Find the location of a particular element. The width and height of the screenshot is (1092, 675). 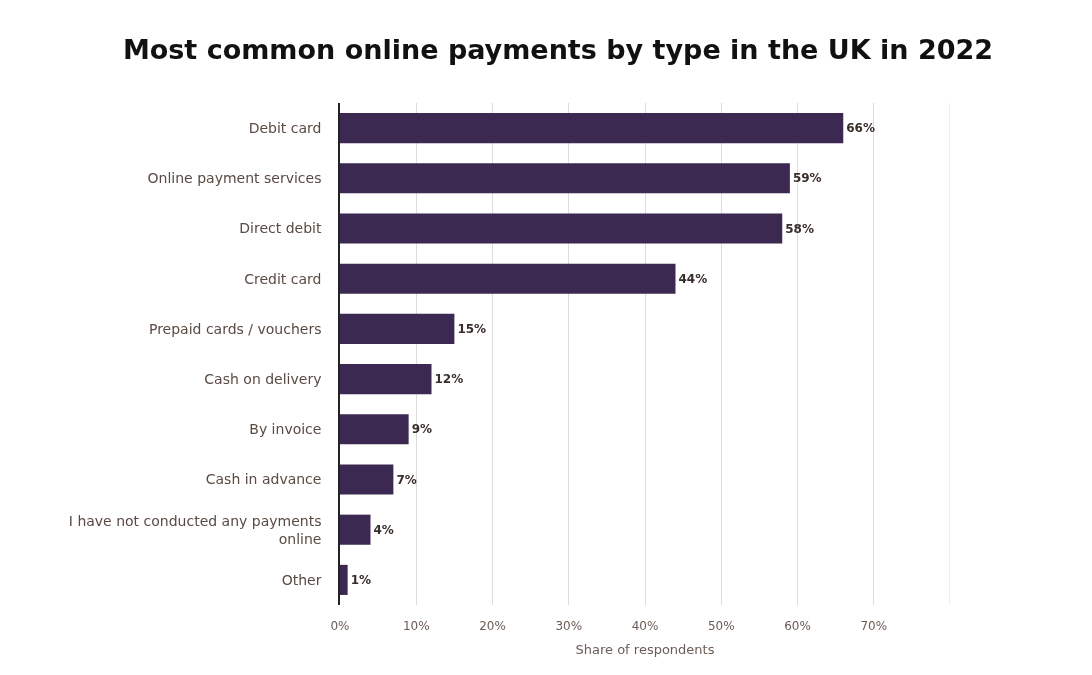

x-tick-label: 0% is located at coordinates (340, 626).